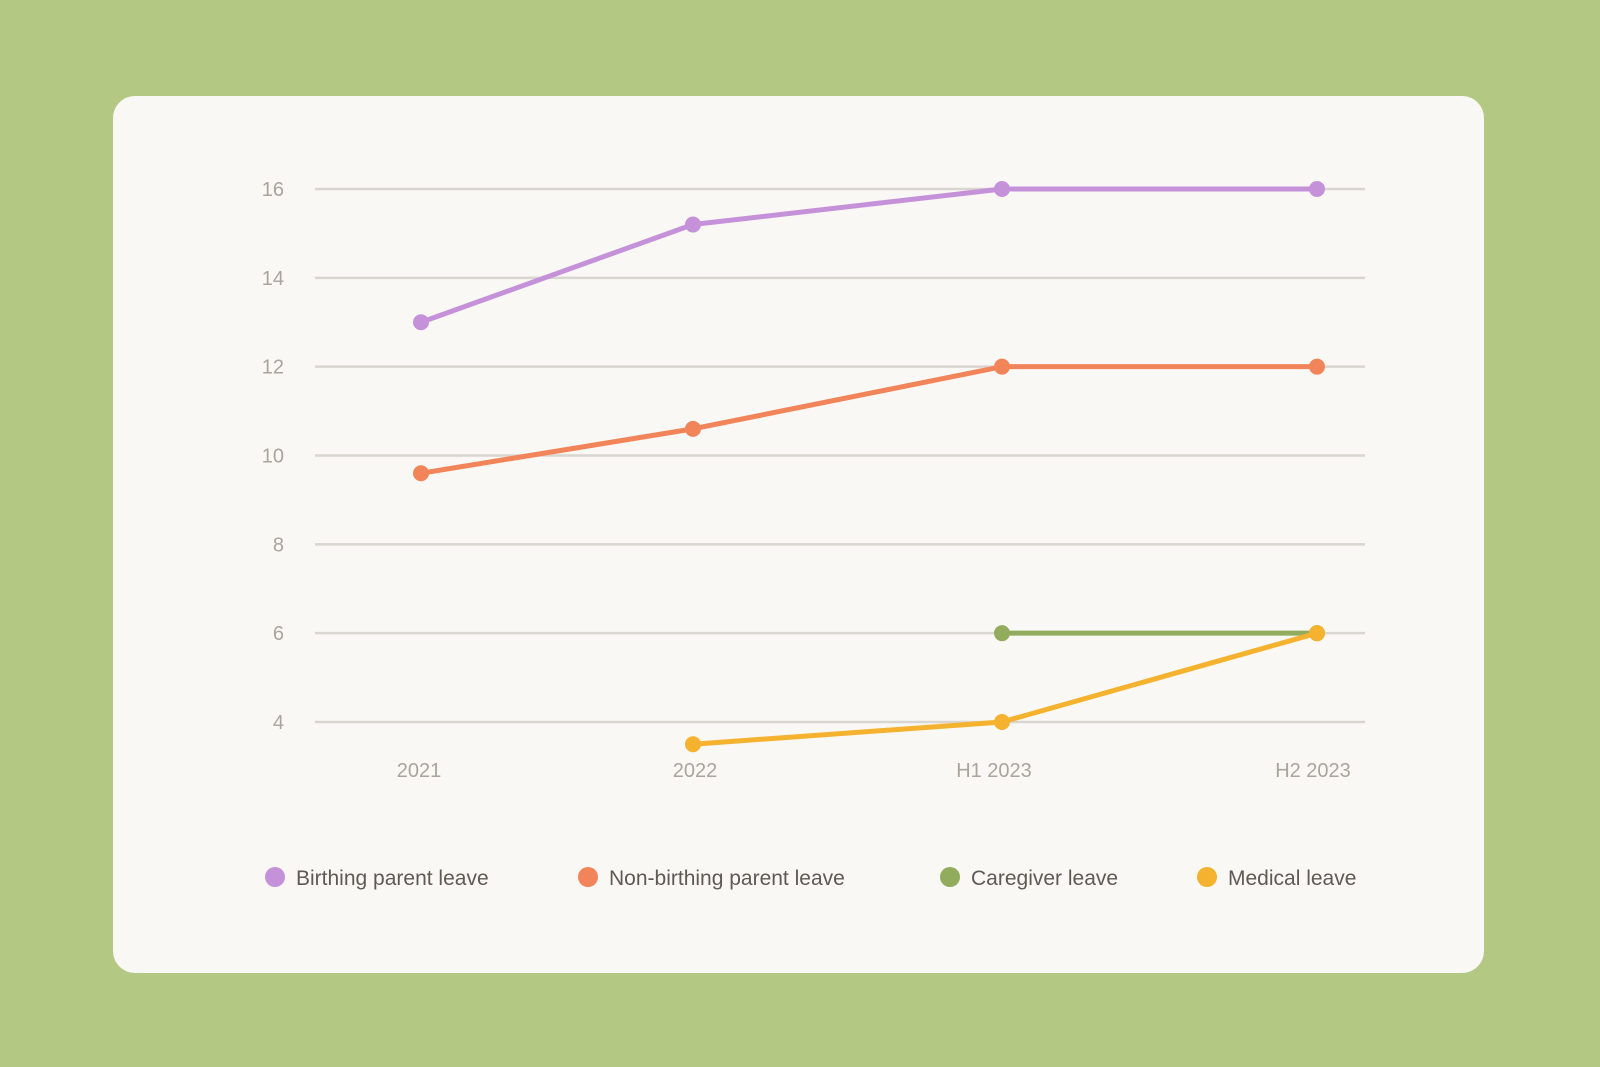  Describe the element at coordinates (278, 545) in the screenshot. I see `y-tick-label: 8` at that location.